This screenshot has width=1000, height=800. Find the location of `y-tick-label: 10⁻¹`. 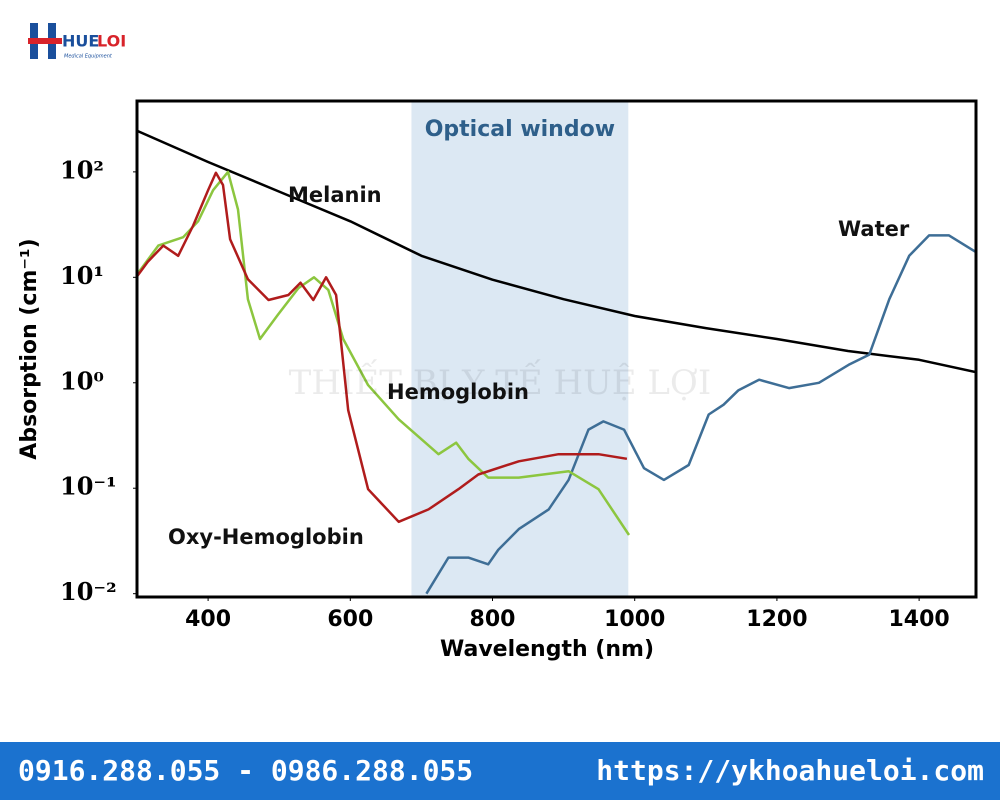

y-tick-label: 10⁻¹ is located at coordinates (88, 486).